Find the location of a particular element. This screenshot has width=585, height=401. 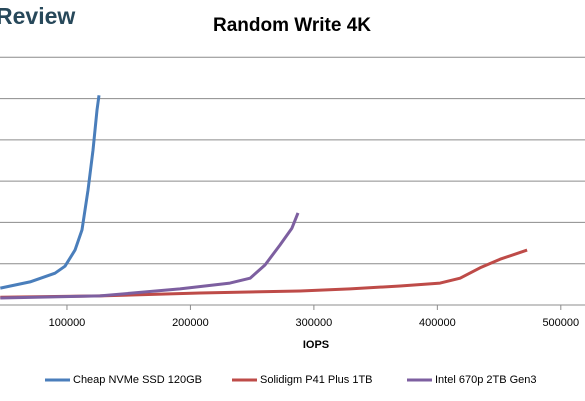

x-axis-label: IOPS is located at coordinates (316, 345).